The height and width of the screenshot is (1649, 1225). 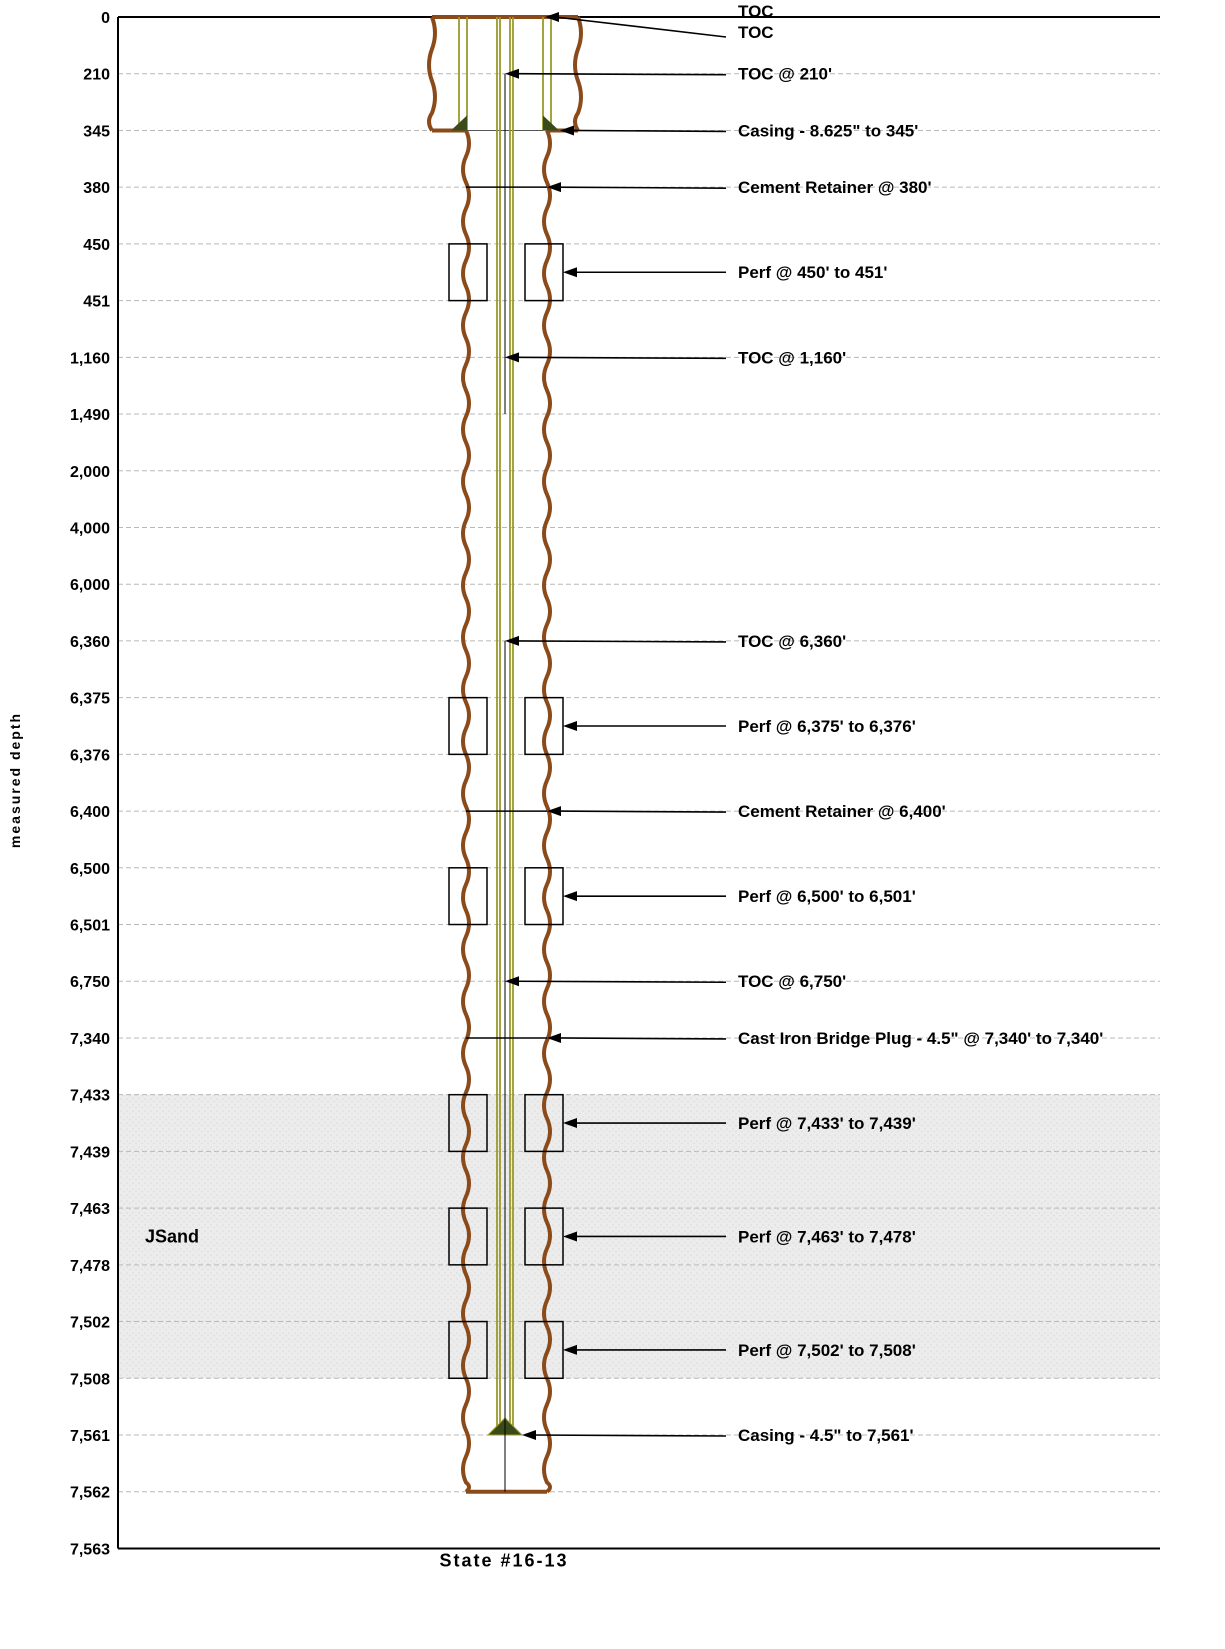 What do you see at coordinates (90, 415) in the screenshot?
I see `depth-tick-label: 1,490` at bounding box center [90, 415].